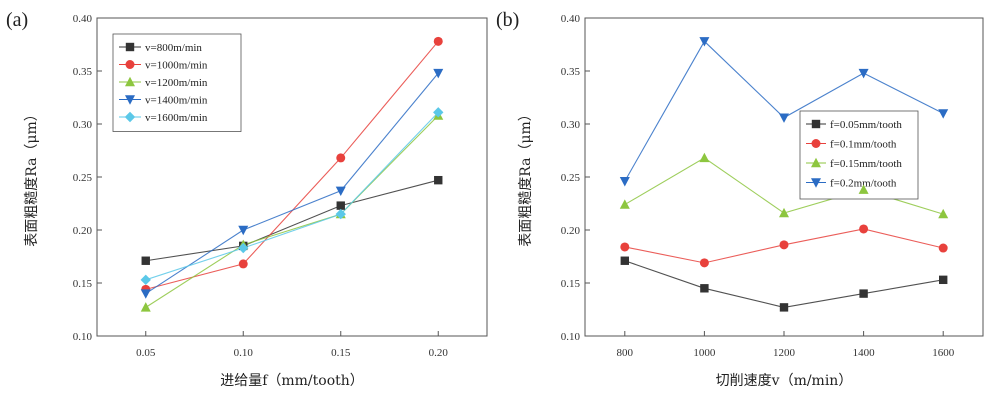 This screenshot has height=401, width=990. What do you see at coordinates (439, 353) in the screenshot?
I see `panel-a-x-tick-label: 0.20` at bounding box center [439, 353].